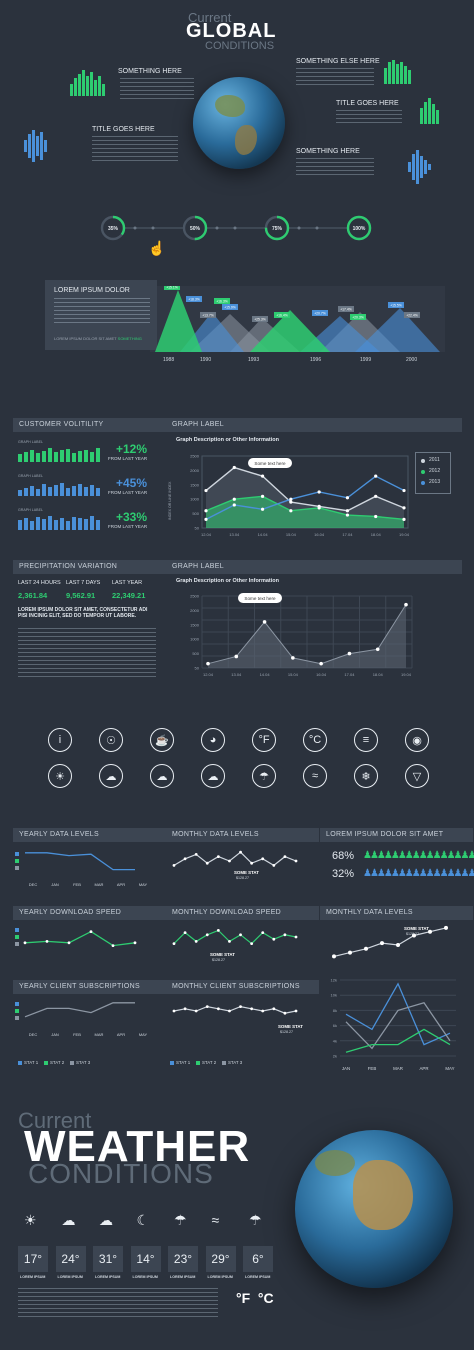  I want to click on month-label: MAY, so click(143, 884).